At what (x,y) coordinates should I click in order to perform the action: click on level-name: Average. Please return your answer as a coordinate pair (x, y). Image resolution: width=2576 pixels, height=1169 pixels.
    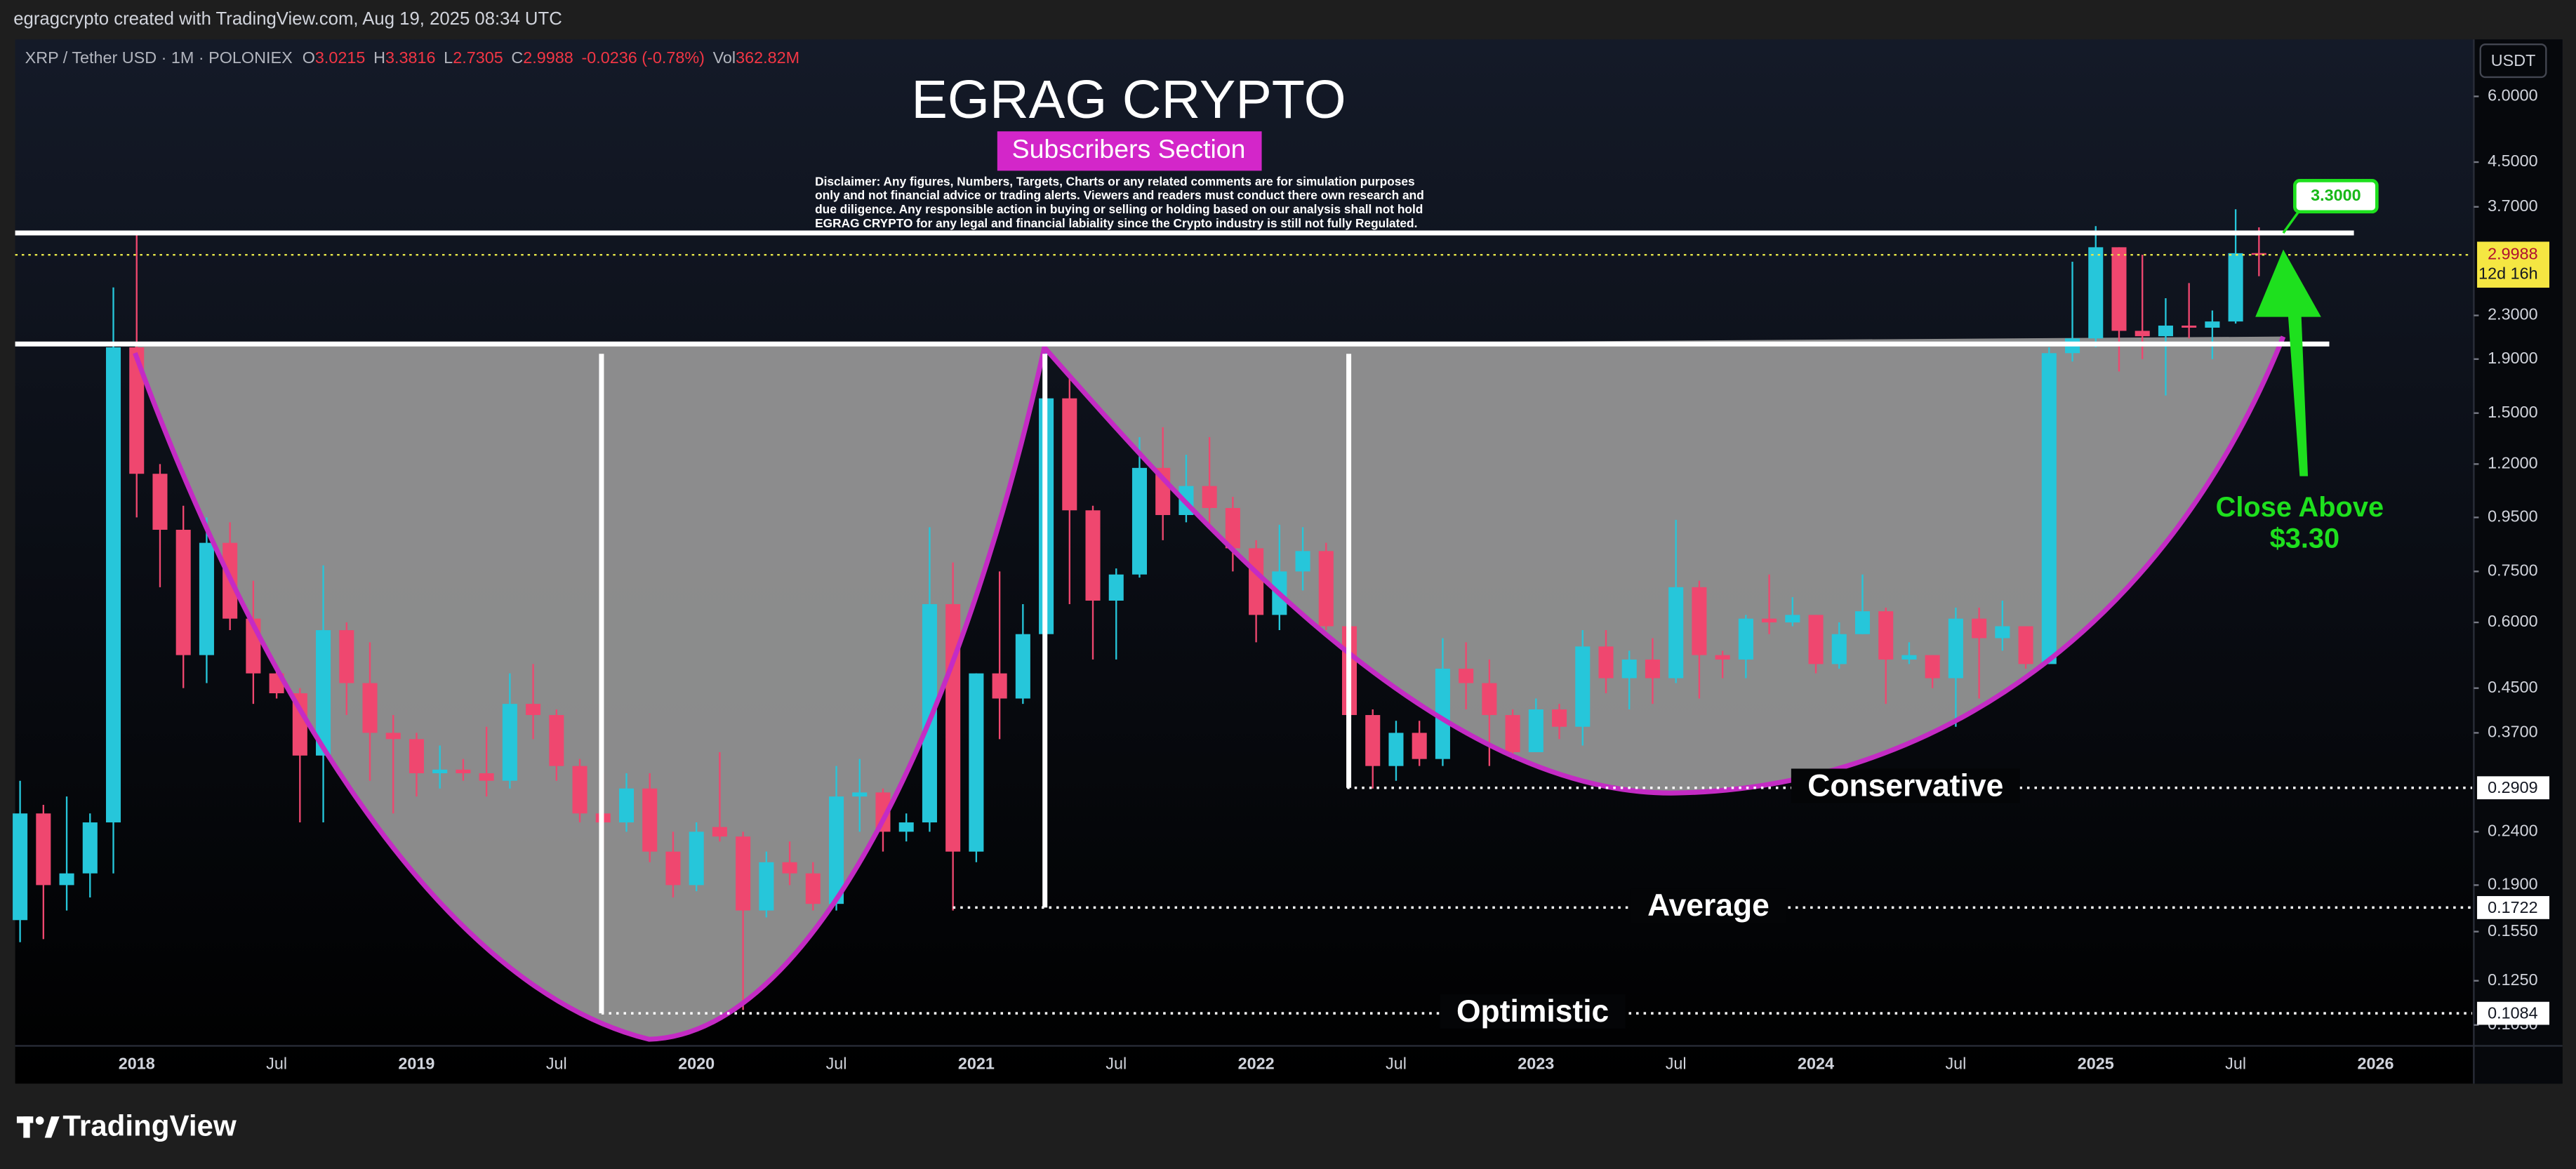
    Looking at the image, I should click on (1708, 905).